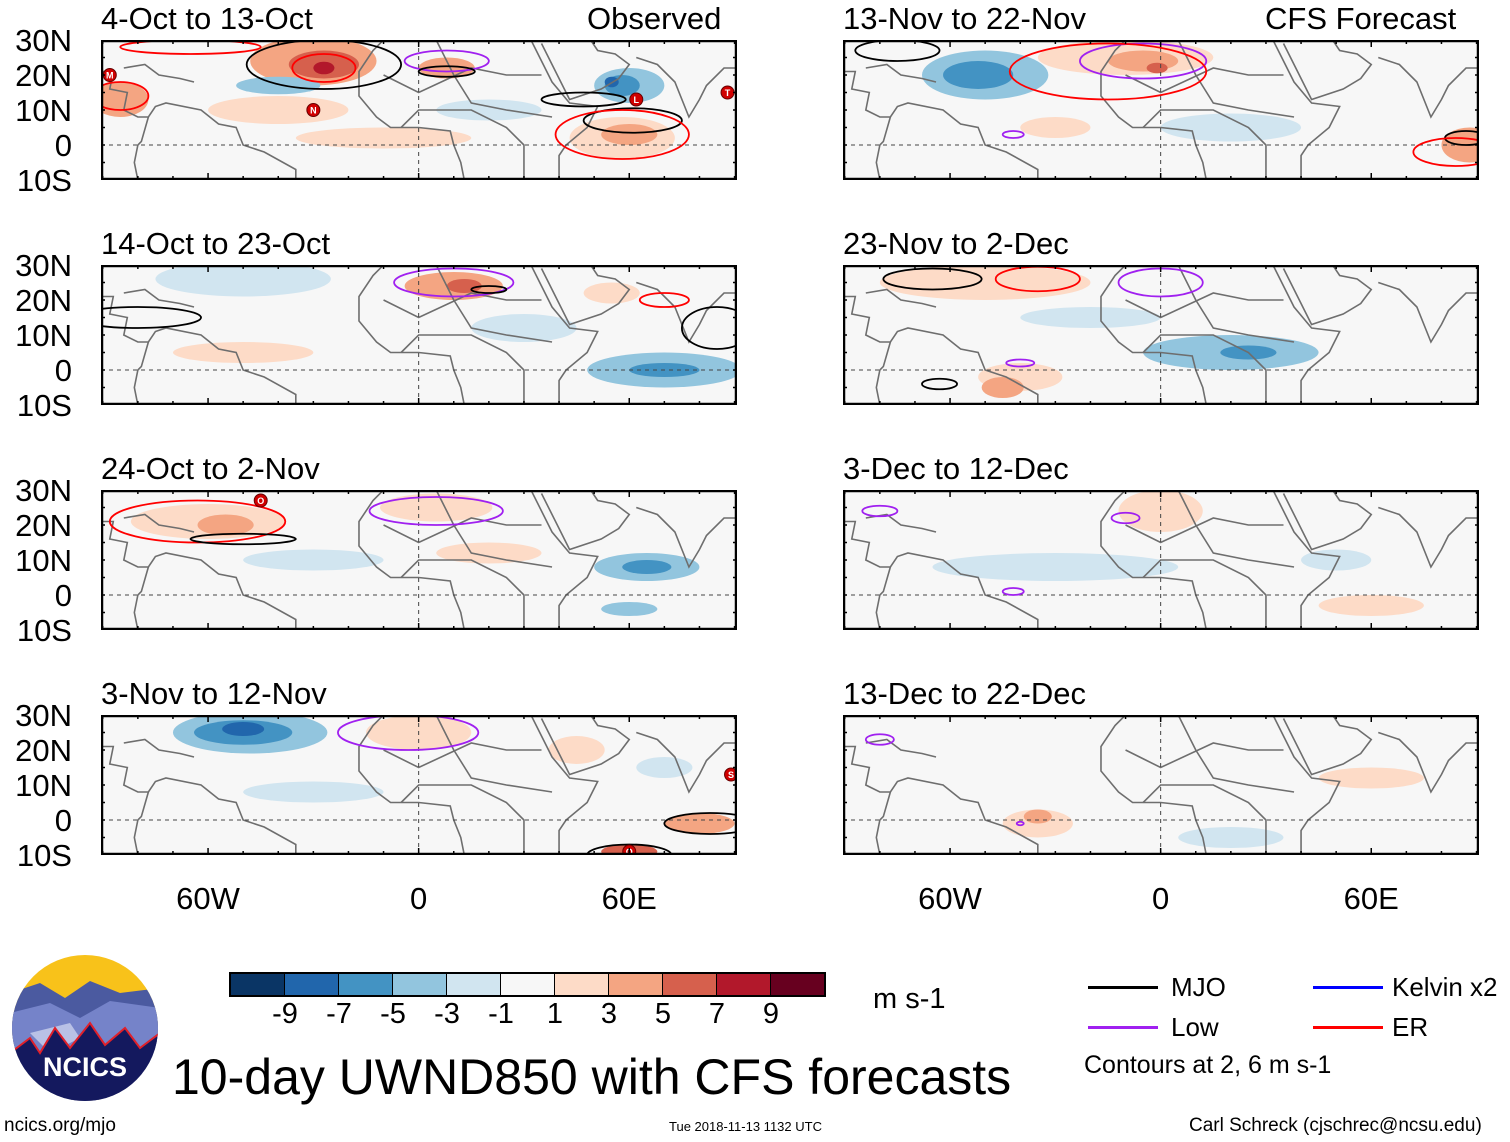  Describe the element at coordinates (63, 145) in the screenshot. I see `latitude-label: 0` at that location.